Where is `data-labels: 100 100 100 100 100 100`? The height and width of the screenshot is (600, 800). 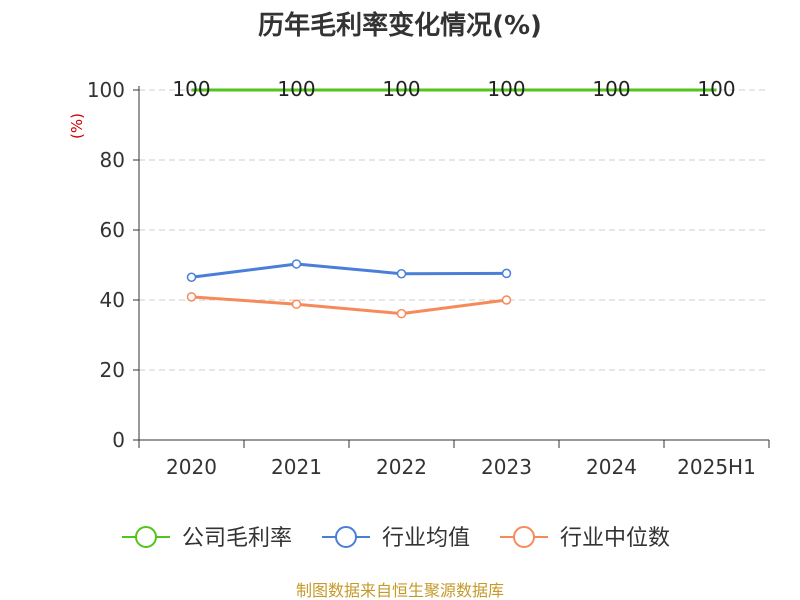 data-labels: 100 100 100 100 100 100 is located at coordinates (453, 89).